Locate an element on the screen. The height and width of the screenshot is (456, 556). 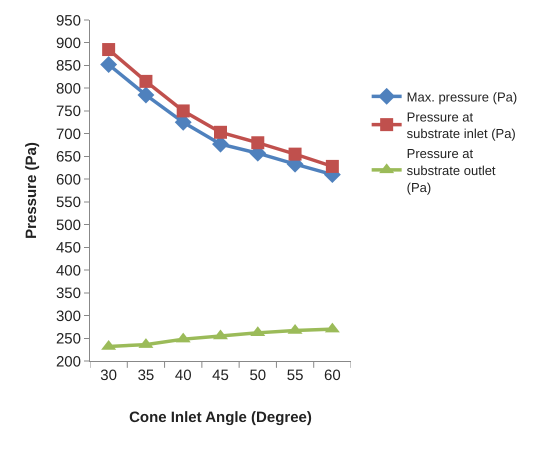
y-tick-label: 650 is located at coordinates (68, 157).